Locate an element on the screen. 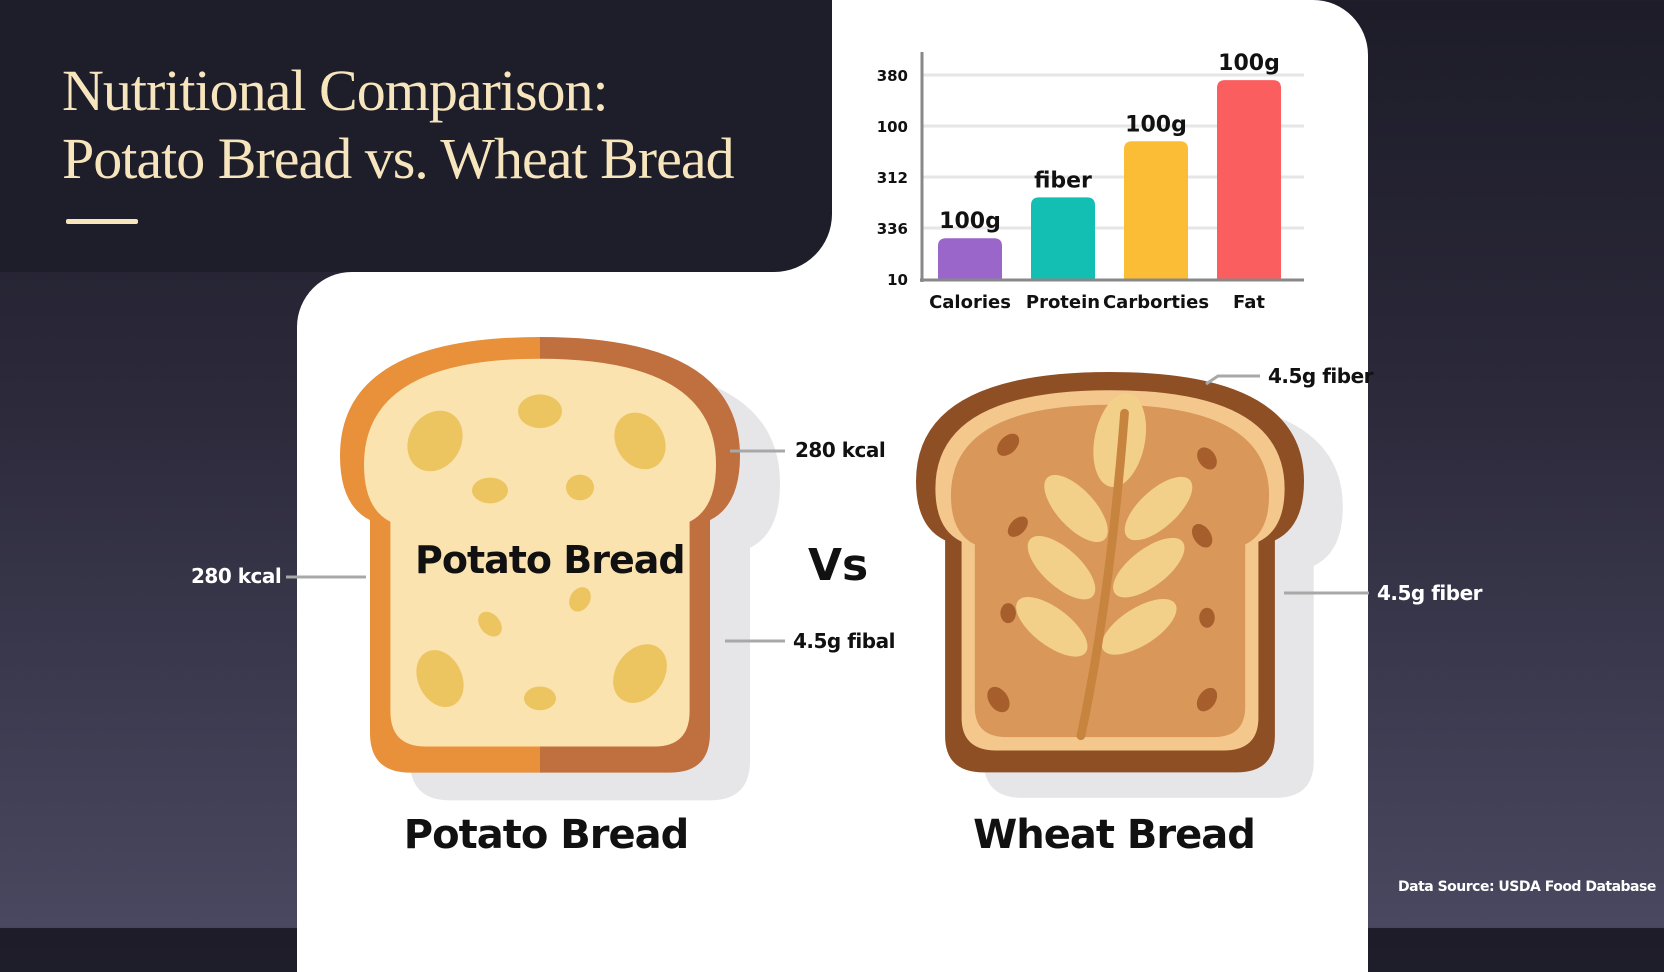 The height and width of the screenshot is (972, 1664). y-tick-label: 336 is located at coordinates (892, 229).